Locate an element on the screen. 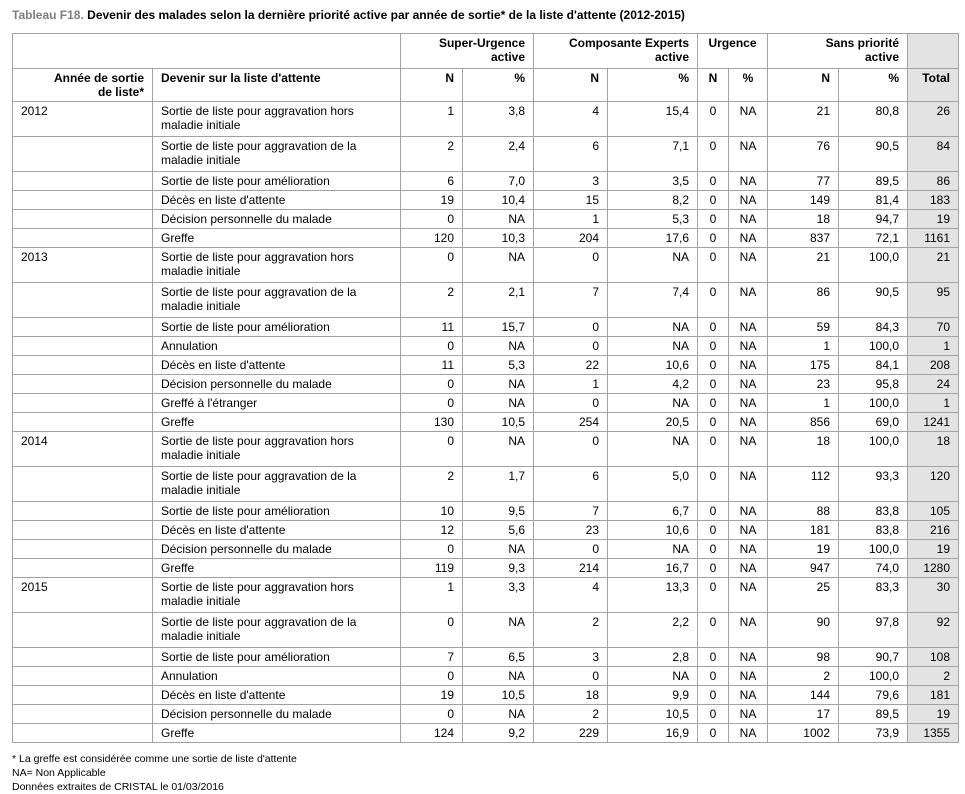 Image resolution: width=965 pixels, height=794 pixels. value-cell: 124 is located at coordinates (431, 733).